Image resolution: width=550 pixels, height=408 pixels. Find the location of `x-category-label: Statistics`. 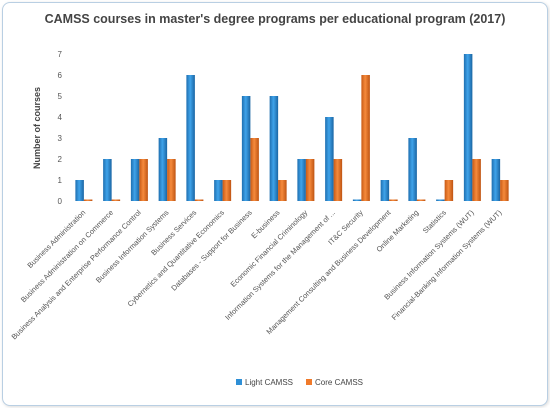

x-category-label: Statistics is located at coordinates (434, 221).